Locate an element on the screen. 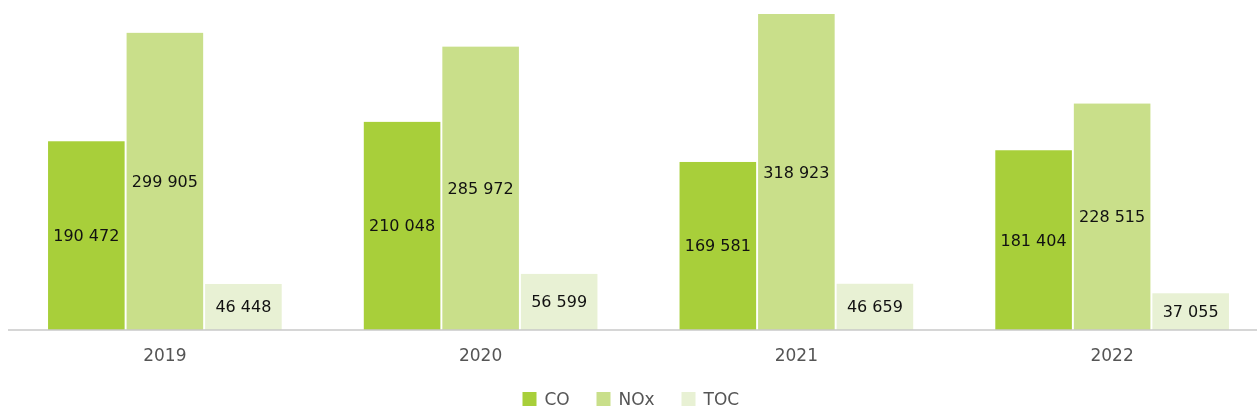 The image size is (1259, 408). data-label: 299 905 is located at coordinates (164, 181).